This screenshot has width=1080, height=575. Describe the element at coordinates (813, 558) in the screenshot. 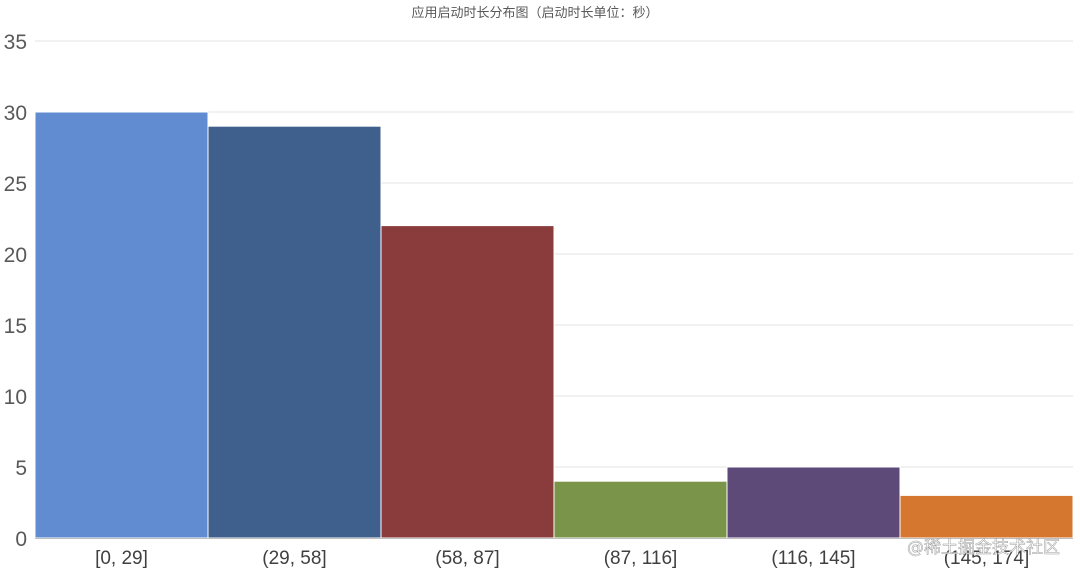

I see `x-tick-label: (116, 145]` at that location.